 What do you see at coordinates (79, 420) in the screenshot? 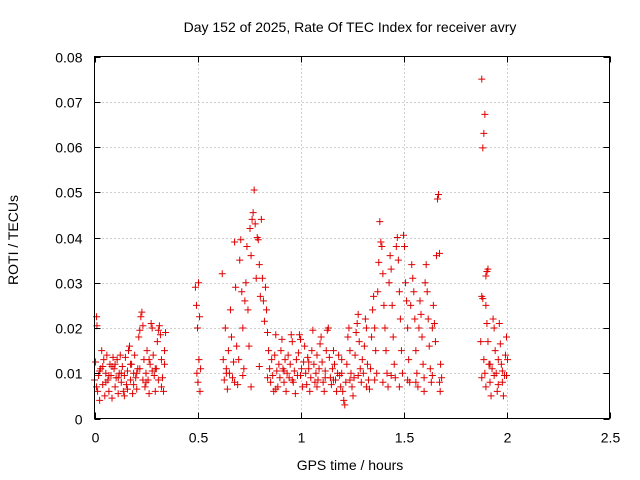
I see `y-tick-label: 0` at bounding box center [79, 420].